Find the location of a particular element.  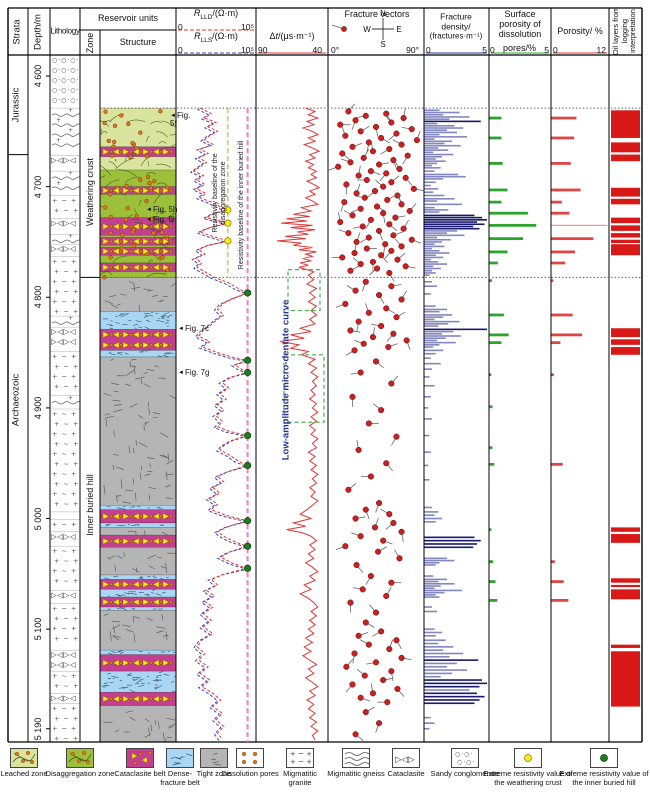

rlls-unit: /(Ω·m) is located at coordinates (225, 36).